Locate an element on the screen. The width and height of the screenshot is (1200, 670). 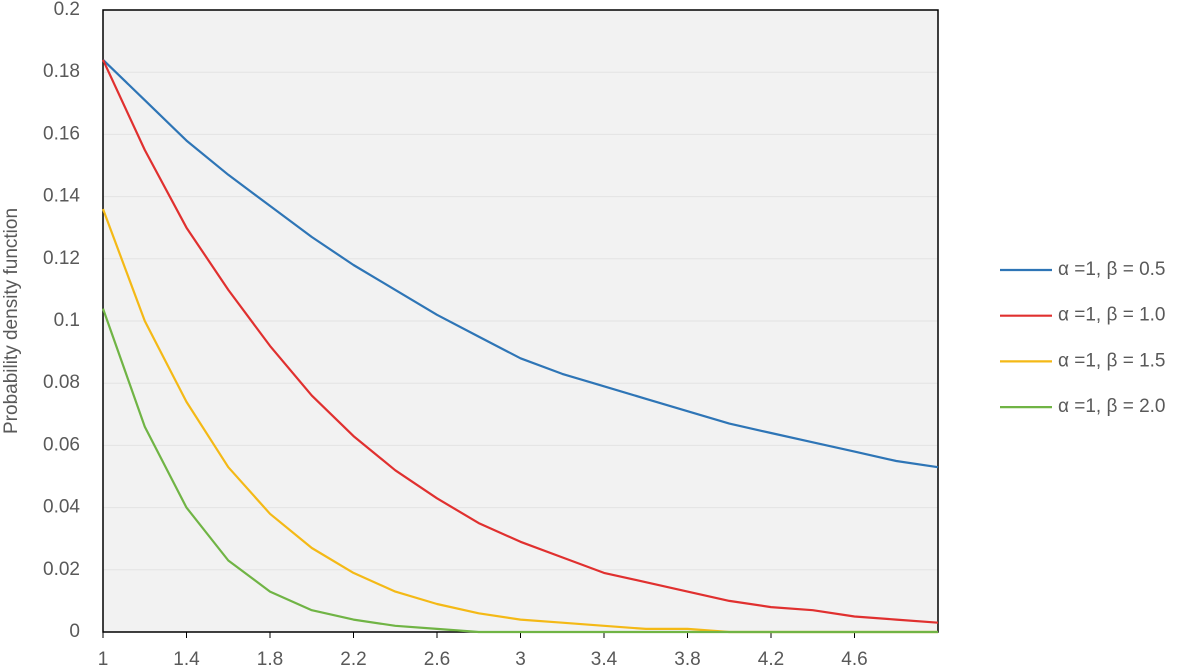
x-tick-label: 1 is located at coordinates (103, 659).